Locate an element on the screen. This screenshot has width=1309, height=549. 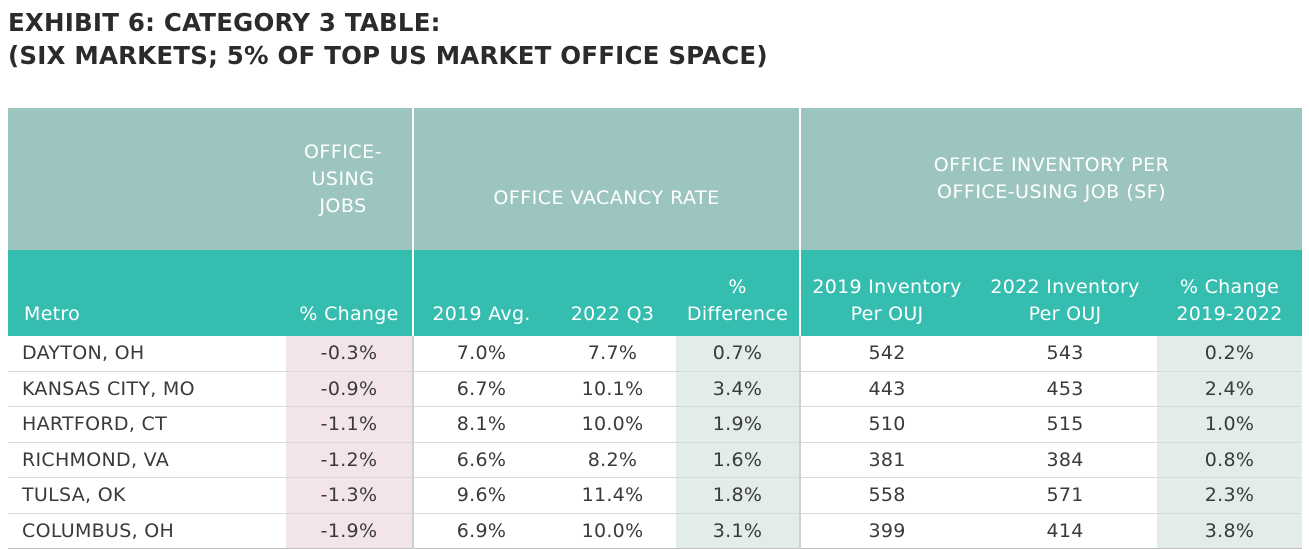
cell-inventory-pct-change: 3.8% is located at coordinates (1230, 531).